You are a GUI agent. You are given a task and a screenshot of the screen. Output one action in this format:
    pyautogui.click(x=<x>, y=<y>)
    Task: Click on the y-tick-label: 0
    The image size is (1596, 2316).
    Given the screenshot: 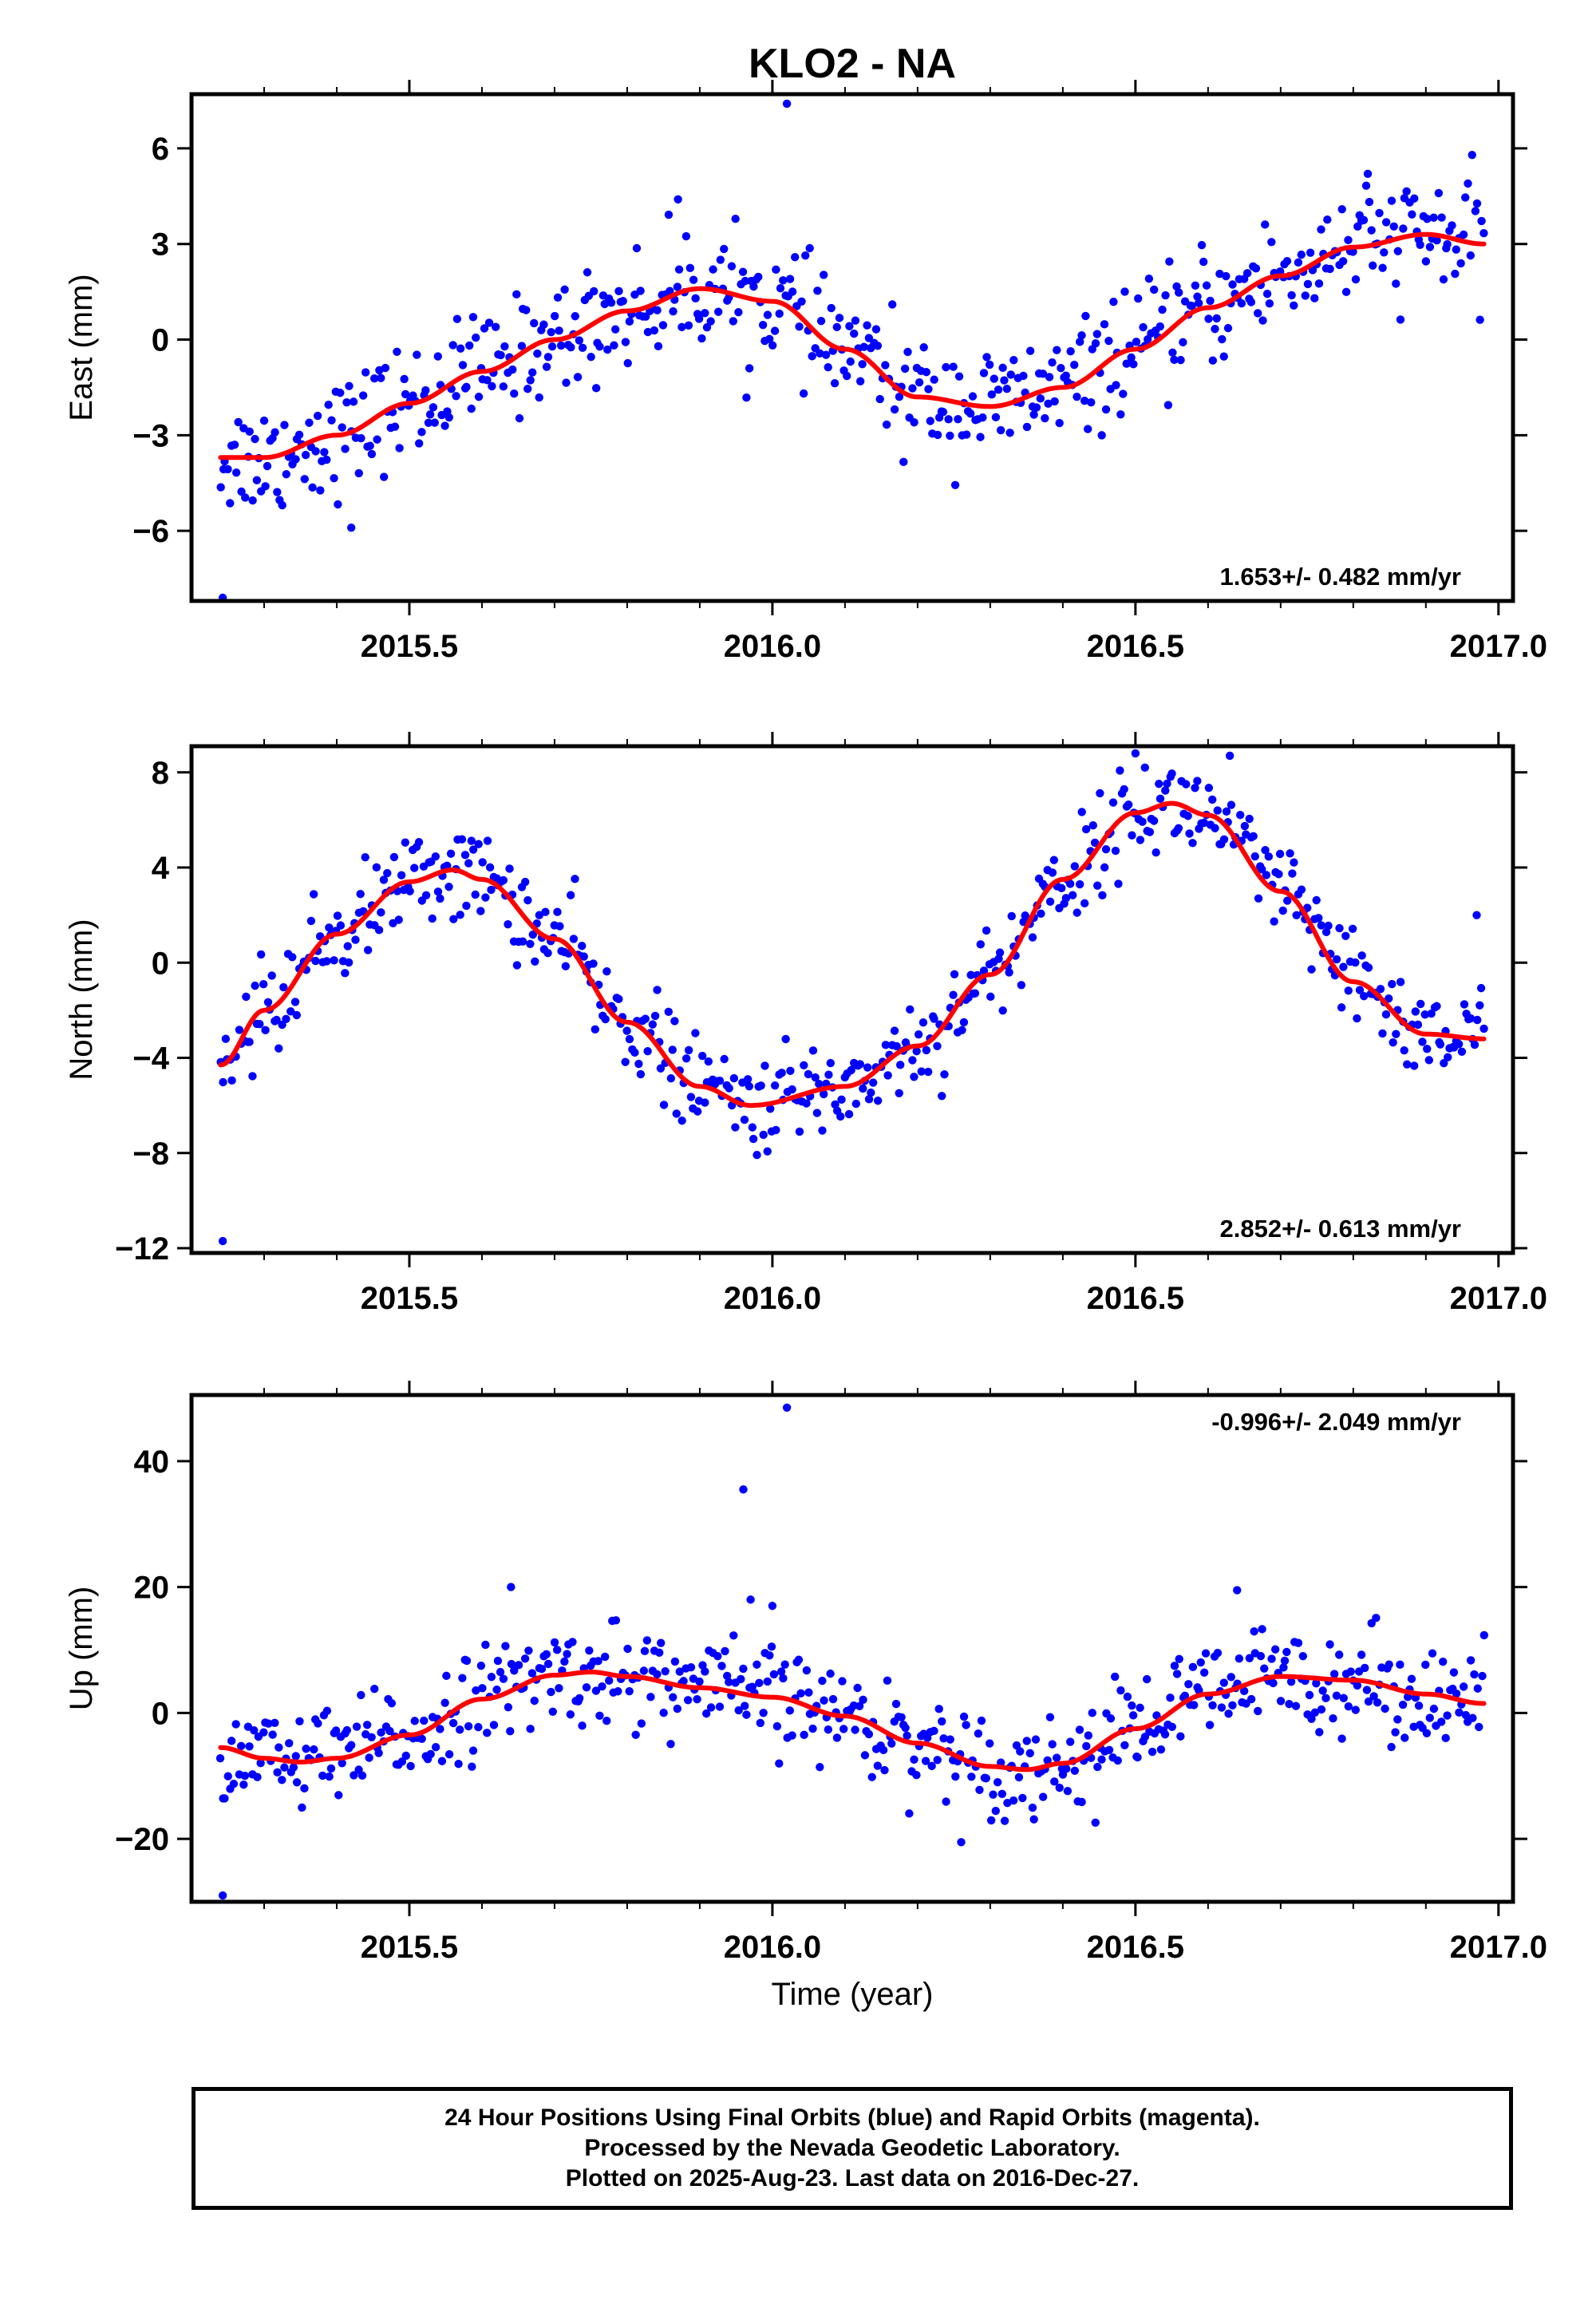 What is the action you would take?
    pyautogui.click(x=160, y=964)
    